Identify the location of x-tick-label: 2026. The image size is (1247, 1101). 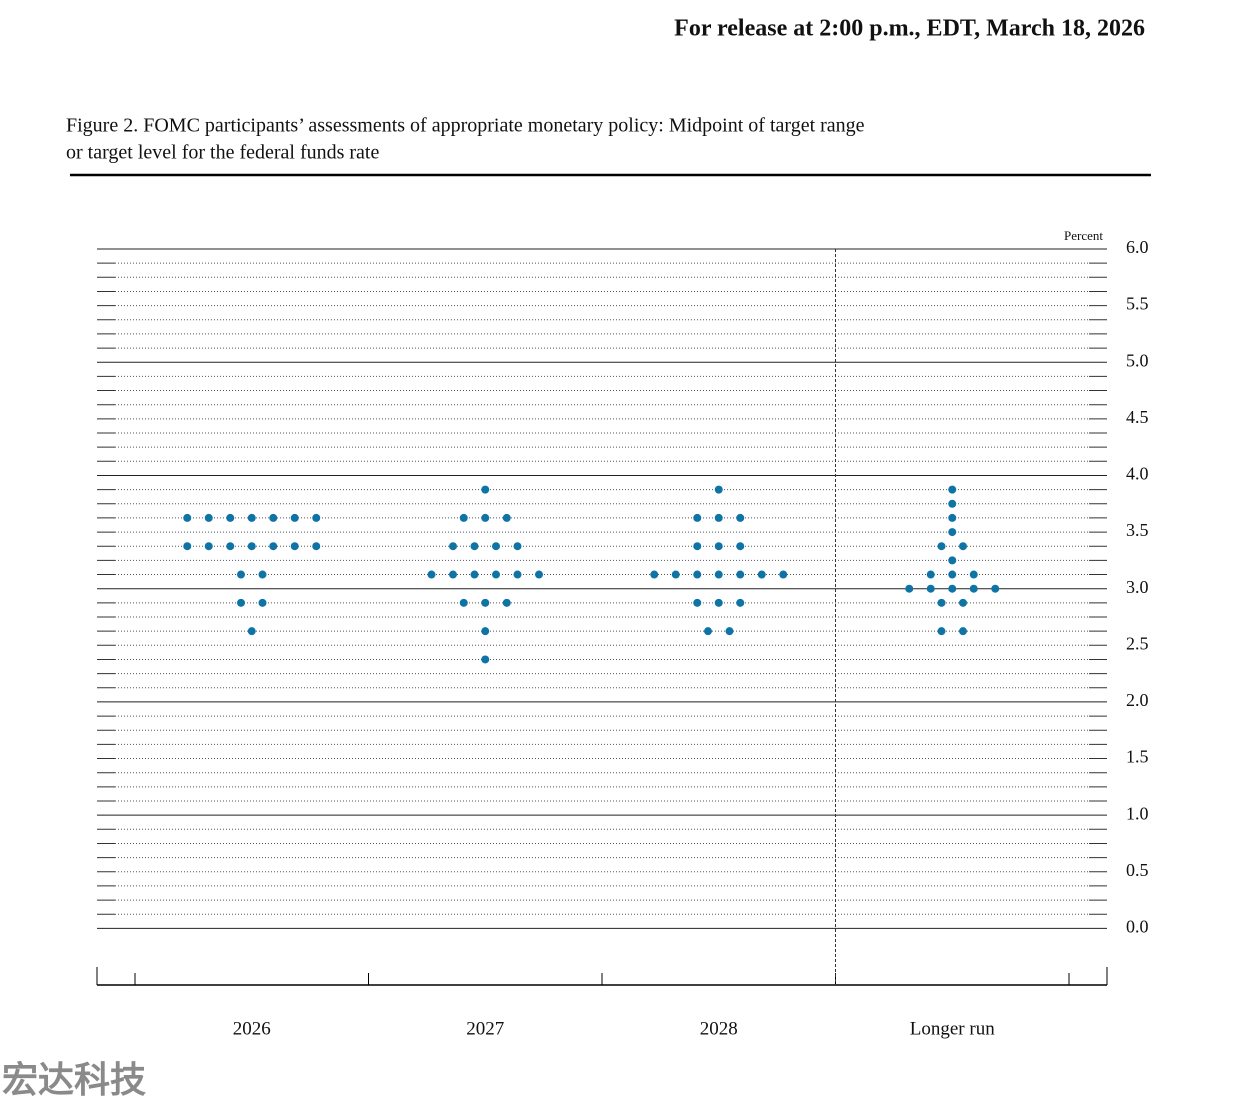
(252, 1028).